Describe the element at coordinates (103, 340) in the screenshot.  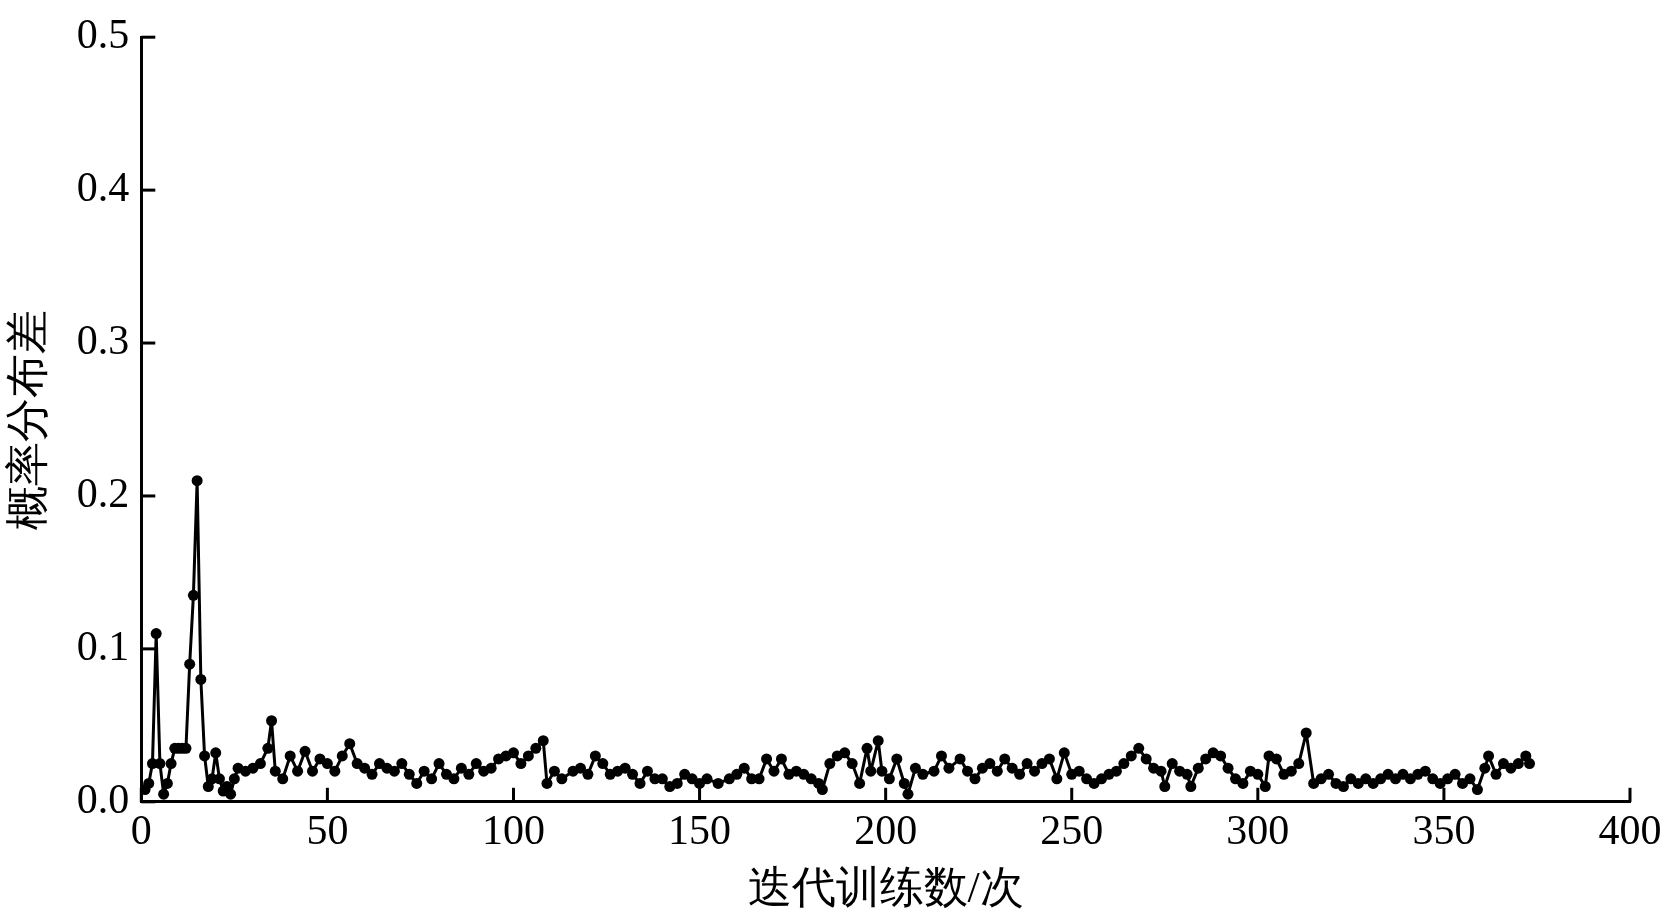
I see `y-tick-label: 0.3` at that location.